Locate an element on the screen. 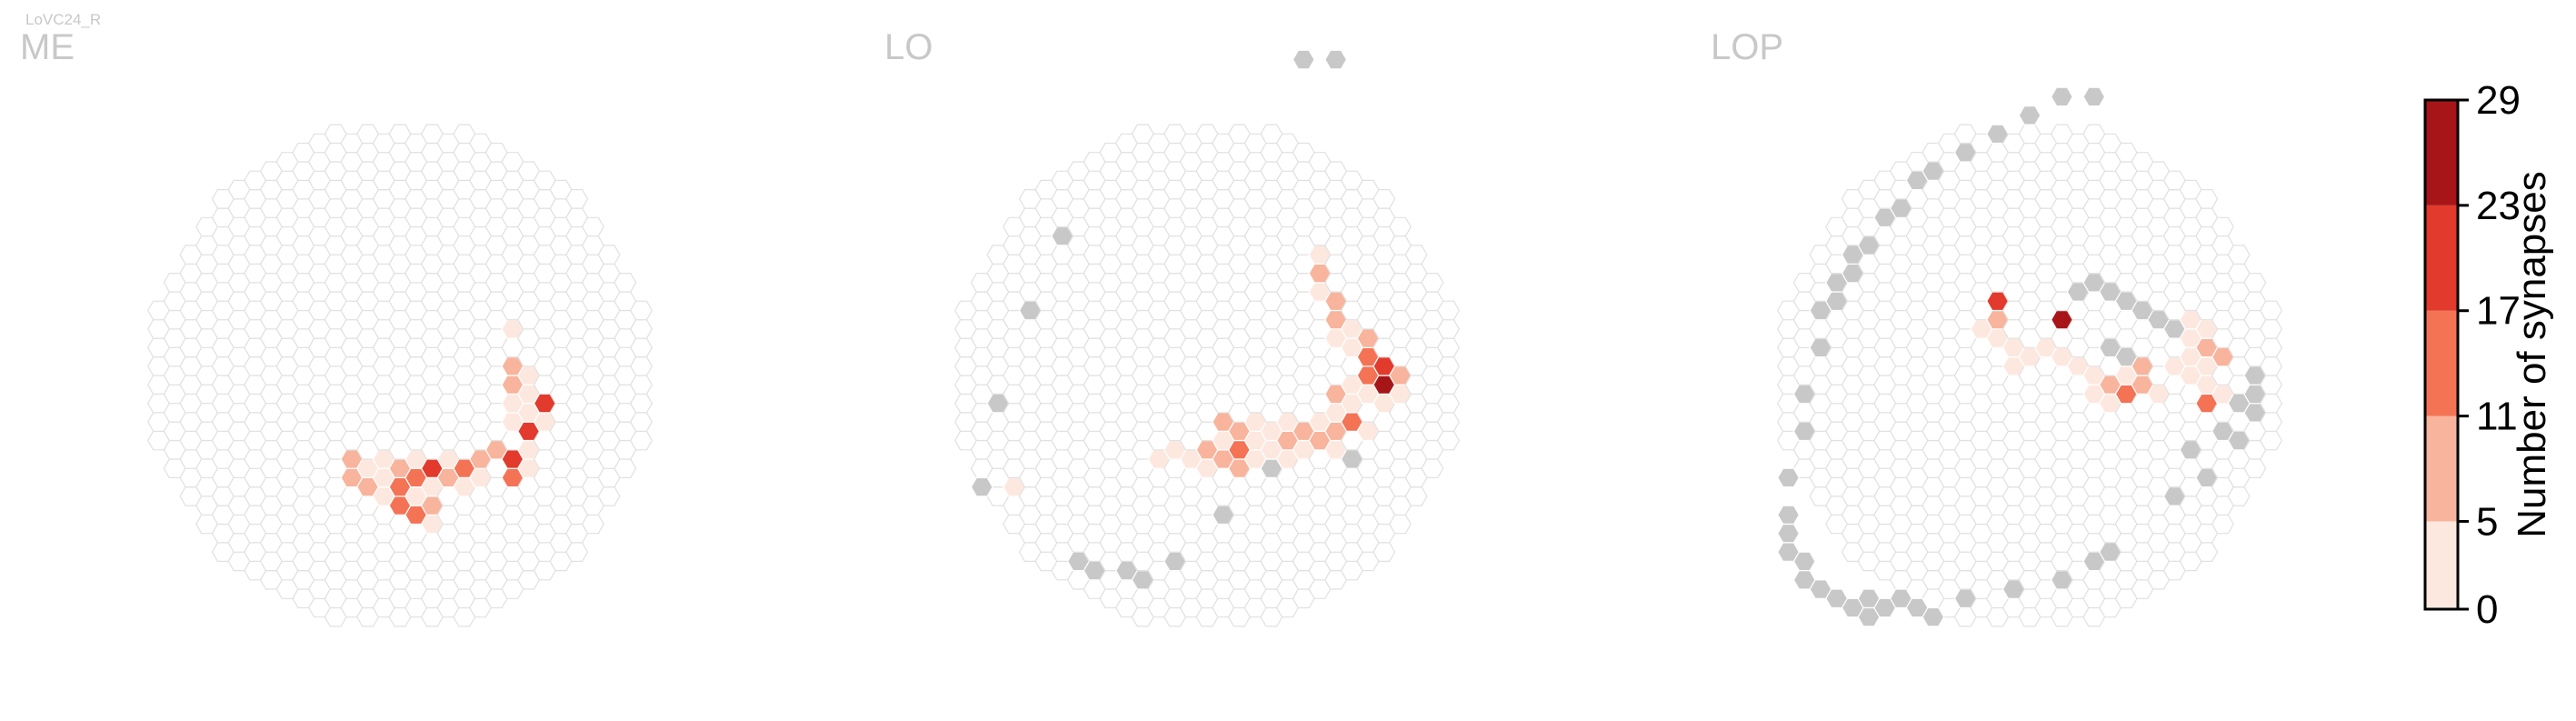 This screenshot has width=2576, height=721. colorbar-tick-label: 23 is located at coordinates (2498, 206).